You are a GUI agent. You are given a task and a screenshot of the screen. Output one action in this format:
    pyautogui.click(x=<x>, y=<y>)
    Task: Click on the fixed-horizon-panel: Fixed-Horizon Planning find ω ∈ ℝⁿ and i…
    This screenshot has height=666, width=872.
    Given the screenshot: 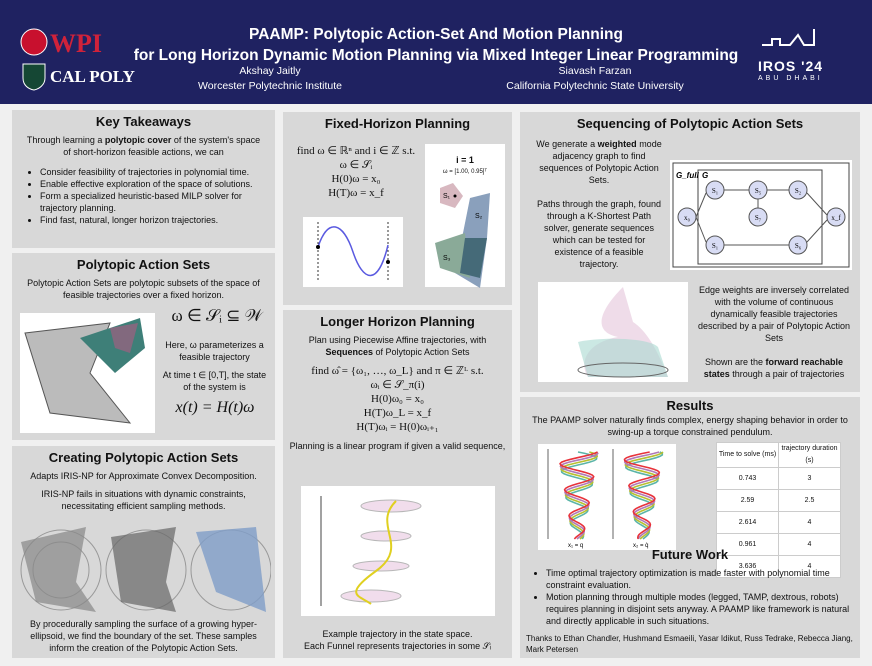 What is the action you would take?
    pyautogui.click(x=397, y=208)
    